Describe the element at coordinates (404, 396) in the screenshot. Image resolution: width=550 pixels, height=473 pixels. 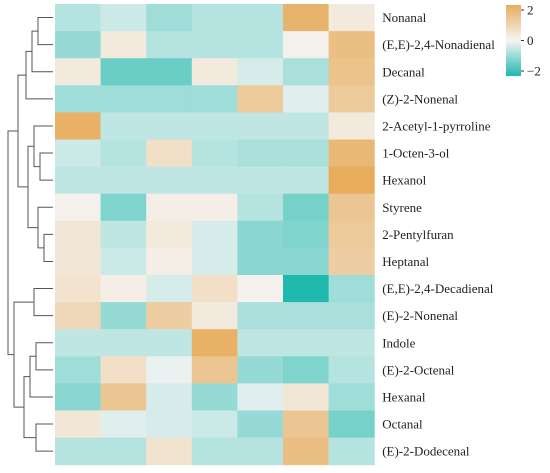
I see `row-label: Hexanal` at that location.